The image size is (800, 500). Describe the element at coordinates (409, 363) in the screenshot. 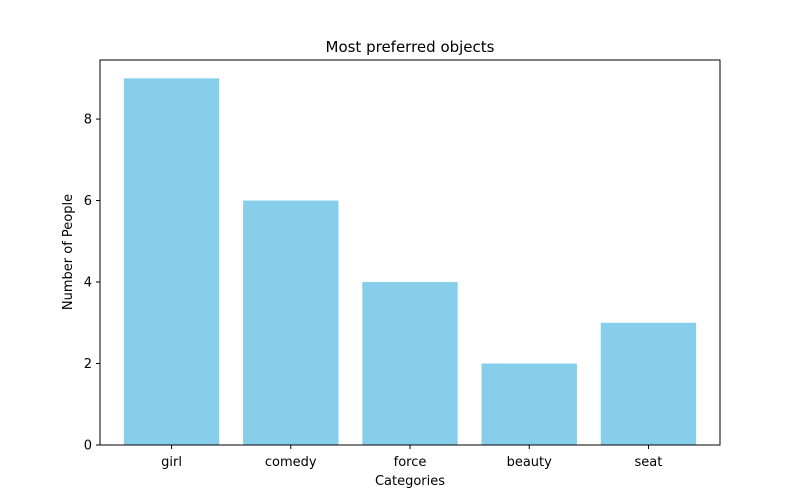

I see `bar-force` at that location.